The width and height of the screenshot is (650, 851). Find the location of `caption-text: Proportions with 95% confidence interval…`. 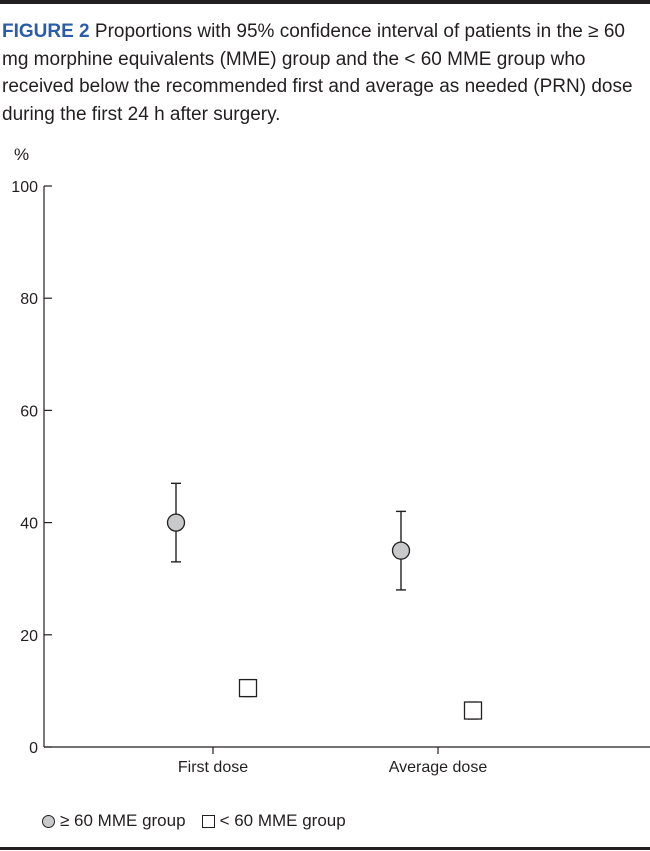

caption-text: Proportions with 95% confidence interval… is located at coordinates (317, 73).